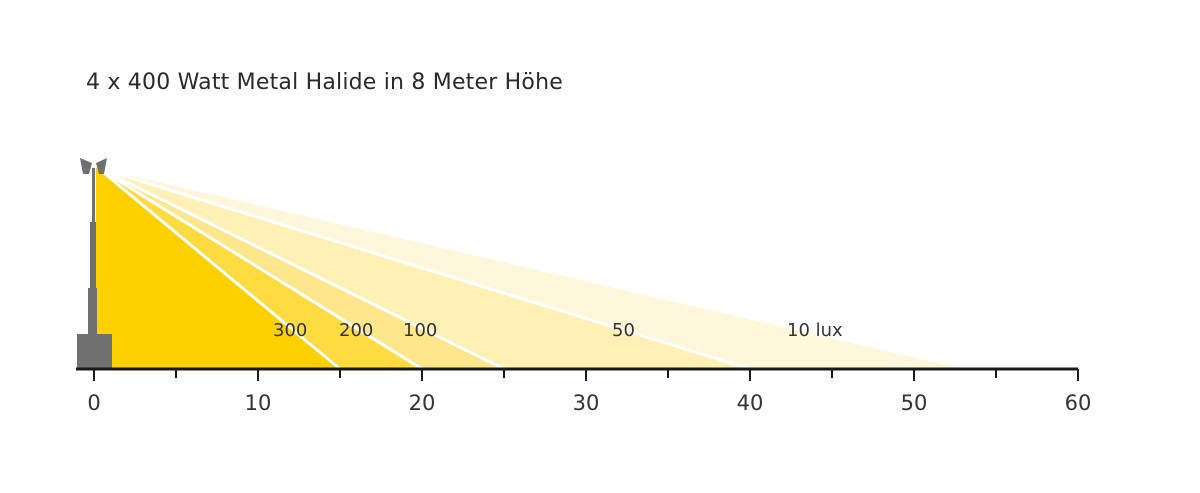 This screenshot has height=493, width=1200. Describe the element at coordinates (101, 166) in the screenshot. I see `floodlight-head-right-icon` at that location.